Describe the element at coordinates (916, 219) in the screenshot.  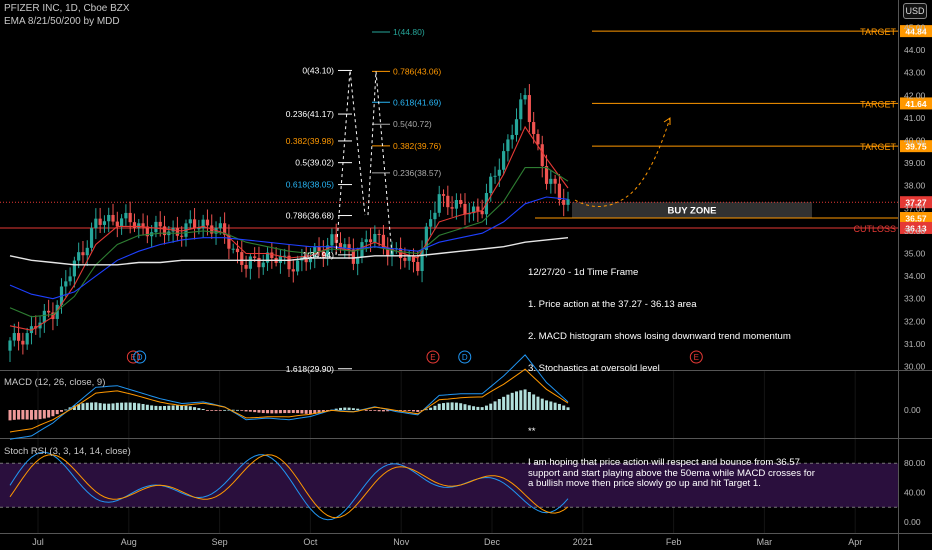
I see `price-tag-label: 36.57` at that location.